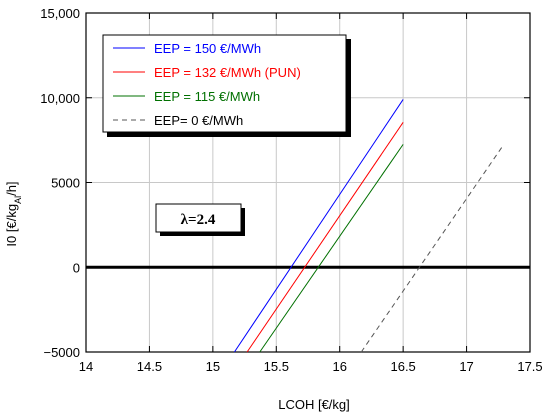 The image size is (550, 419). What do you see at coordinates (311, 366) in the screenshot?
I see `x-tick-labels: 14 14.5 15 15.5 16 16.5 17 17.5` at bounding box center [311, 366].